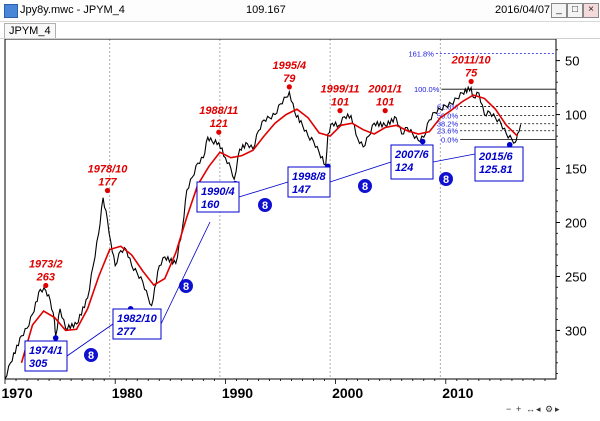  What do you see at coordinates (127, 393) in the screenshot?
I see `x-tick-label: 1980` at bounding box center [127, 393].